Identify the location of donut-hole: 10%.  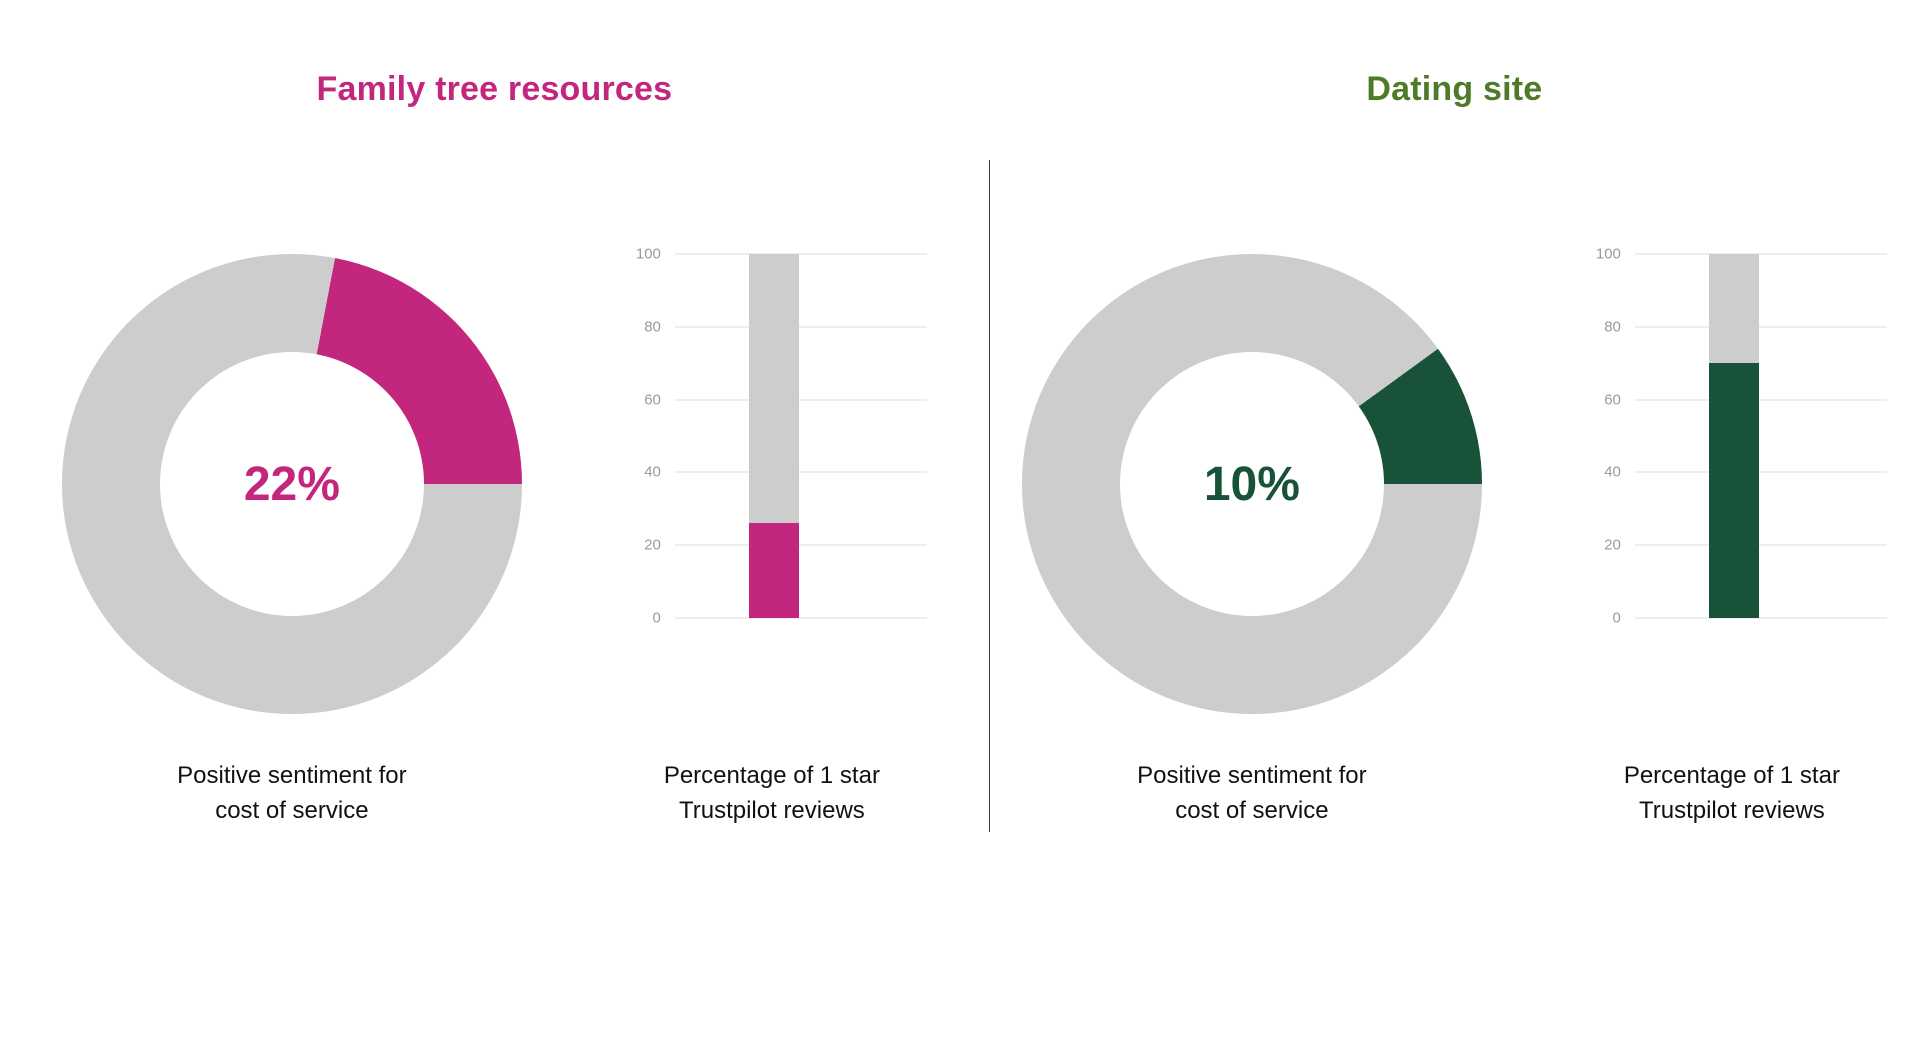
(1251, 484).